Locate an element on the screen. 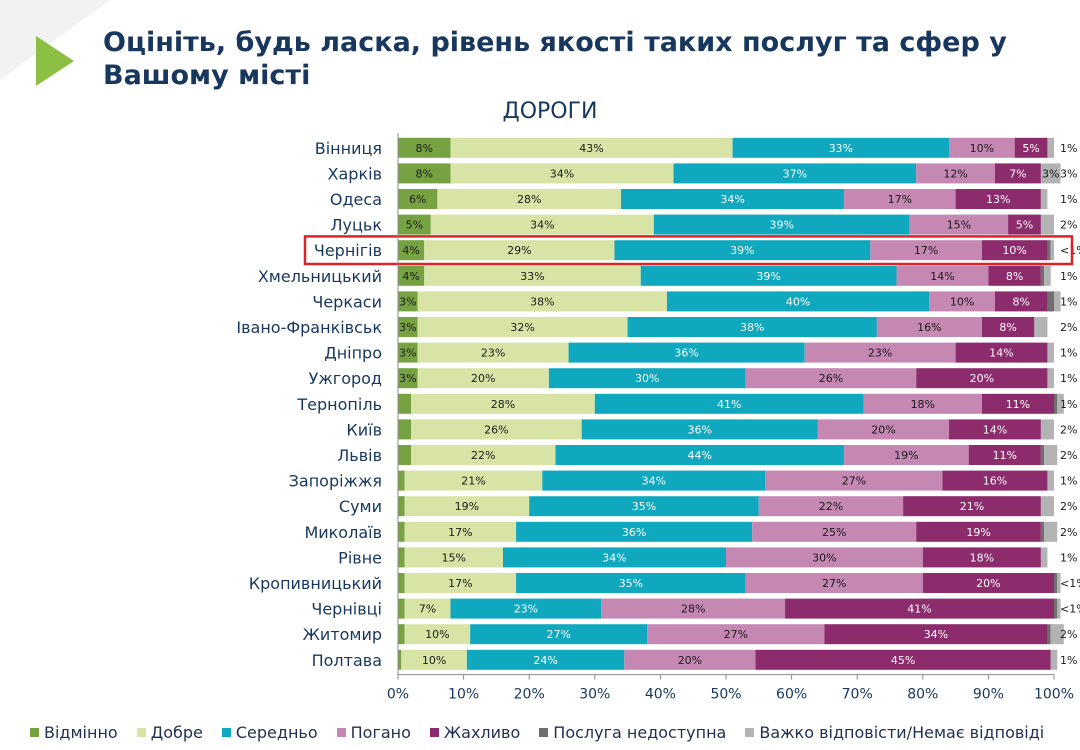  data-label: 33% is located at coordinates (532, 276).